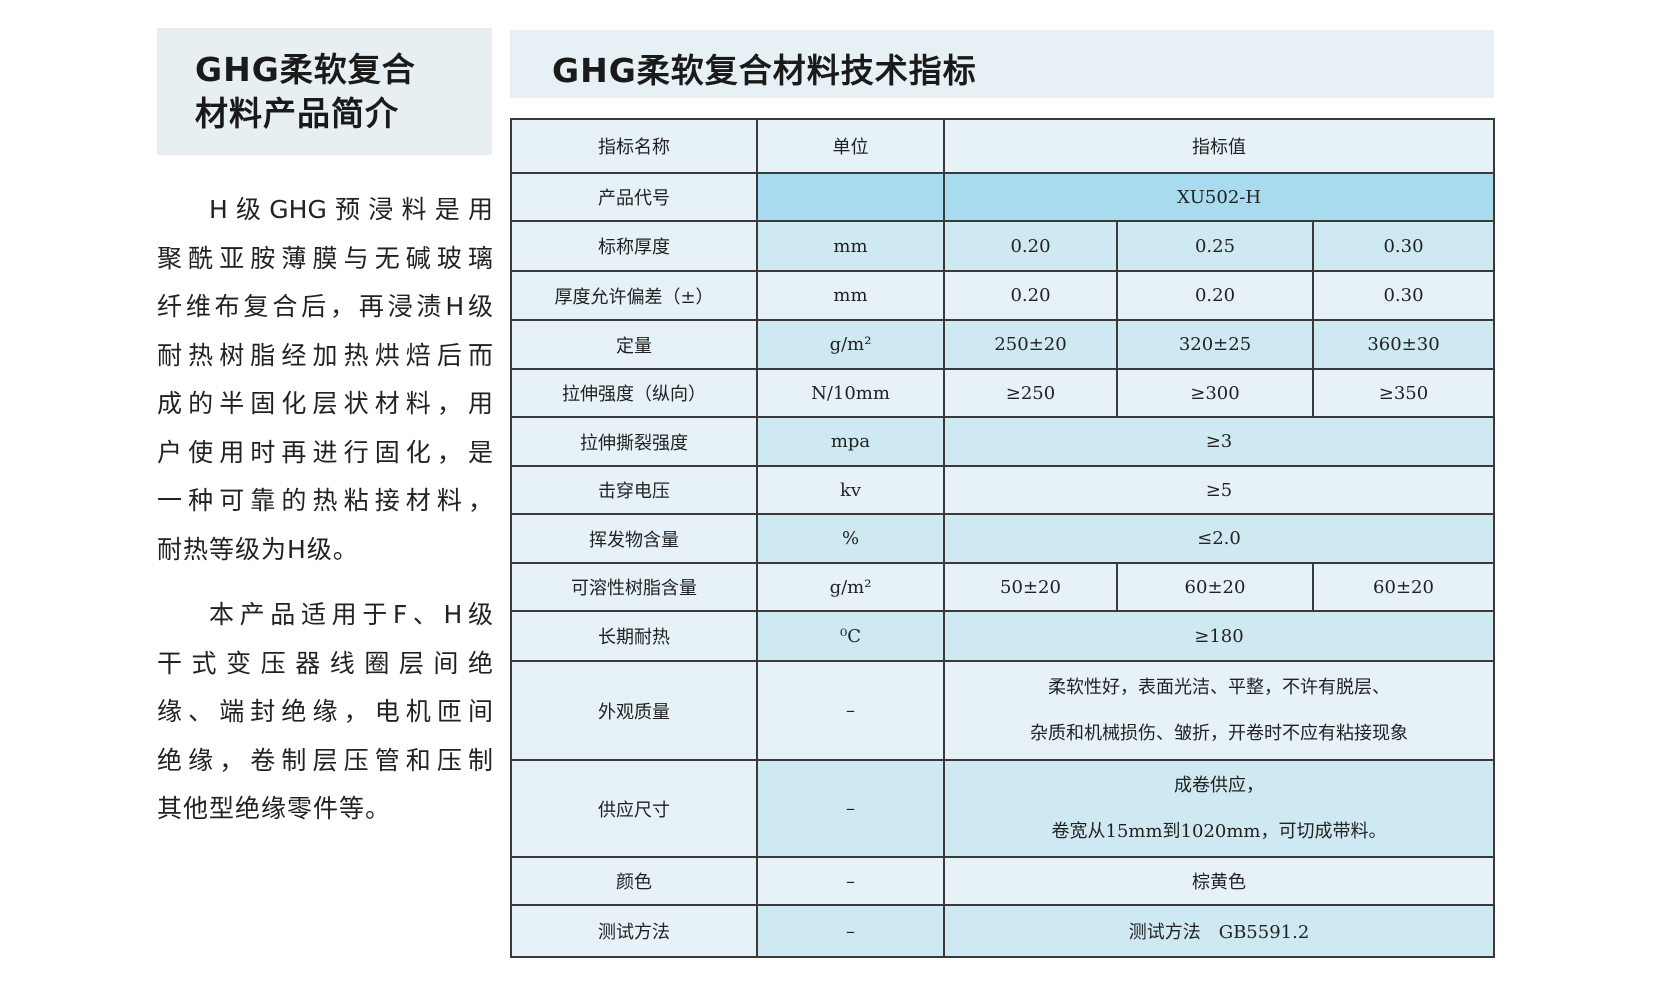  I want to click on row-value: XU502-H, so click(1219, 197).